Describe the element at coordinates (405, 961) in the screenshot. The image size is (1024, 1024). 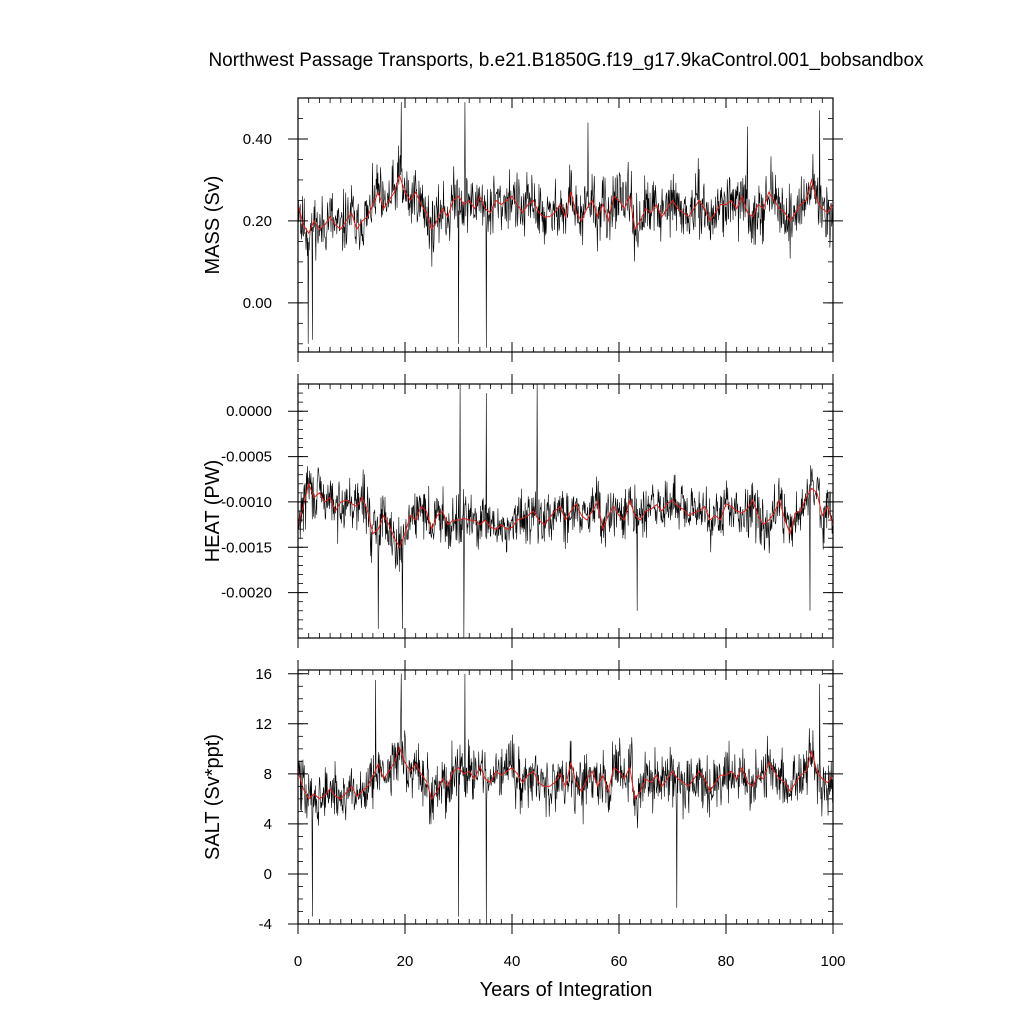
I see `x-tick-label: 20` at that location.